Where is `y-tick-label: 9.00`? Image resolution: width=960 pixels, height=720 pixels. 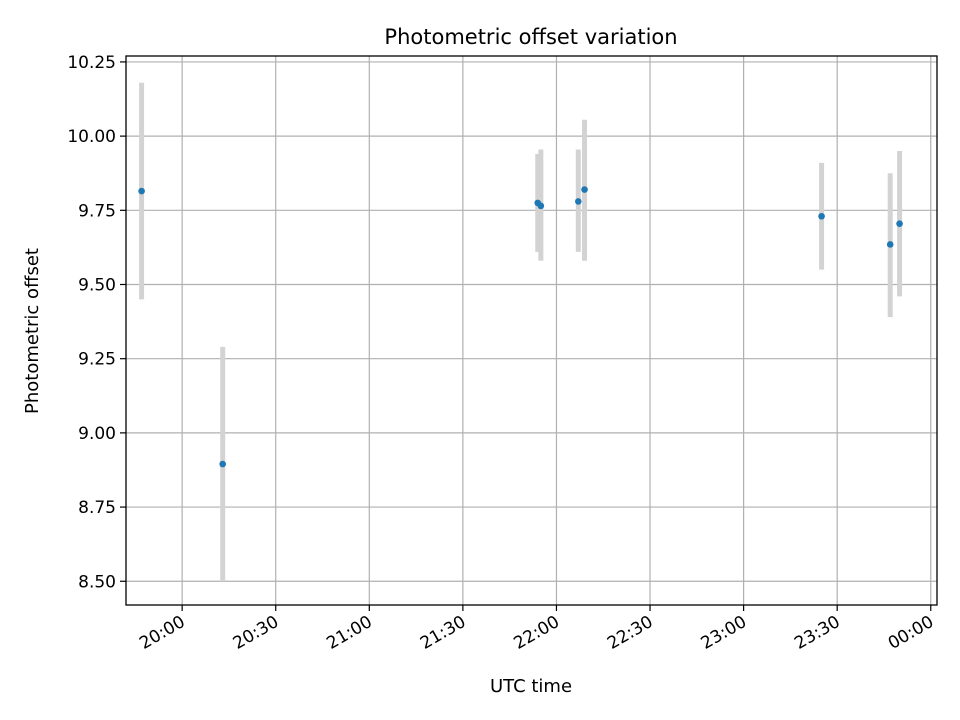 y-tick-label: 9.00 is located at coordinates (97, 434).